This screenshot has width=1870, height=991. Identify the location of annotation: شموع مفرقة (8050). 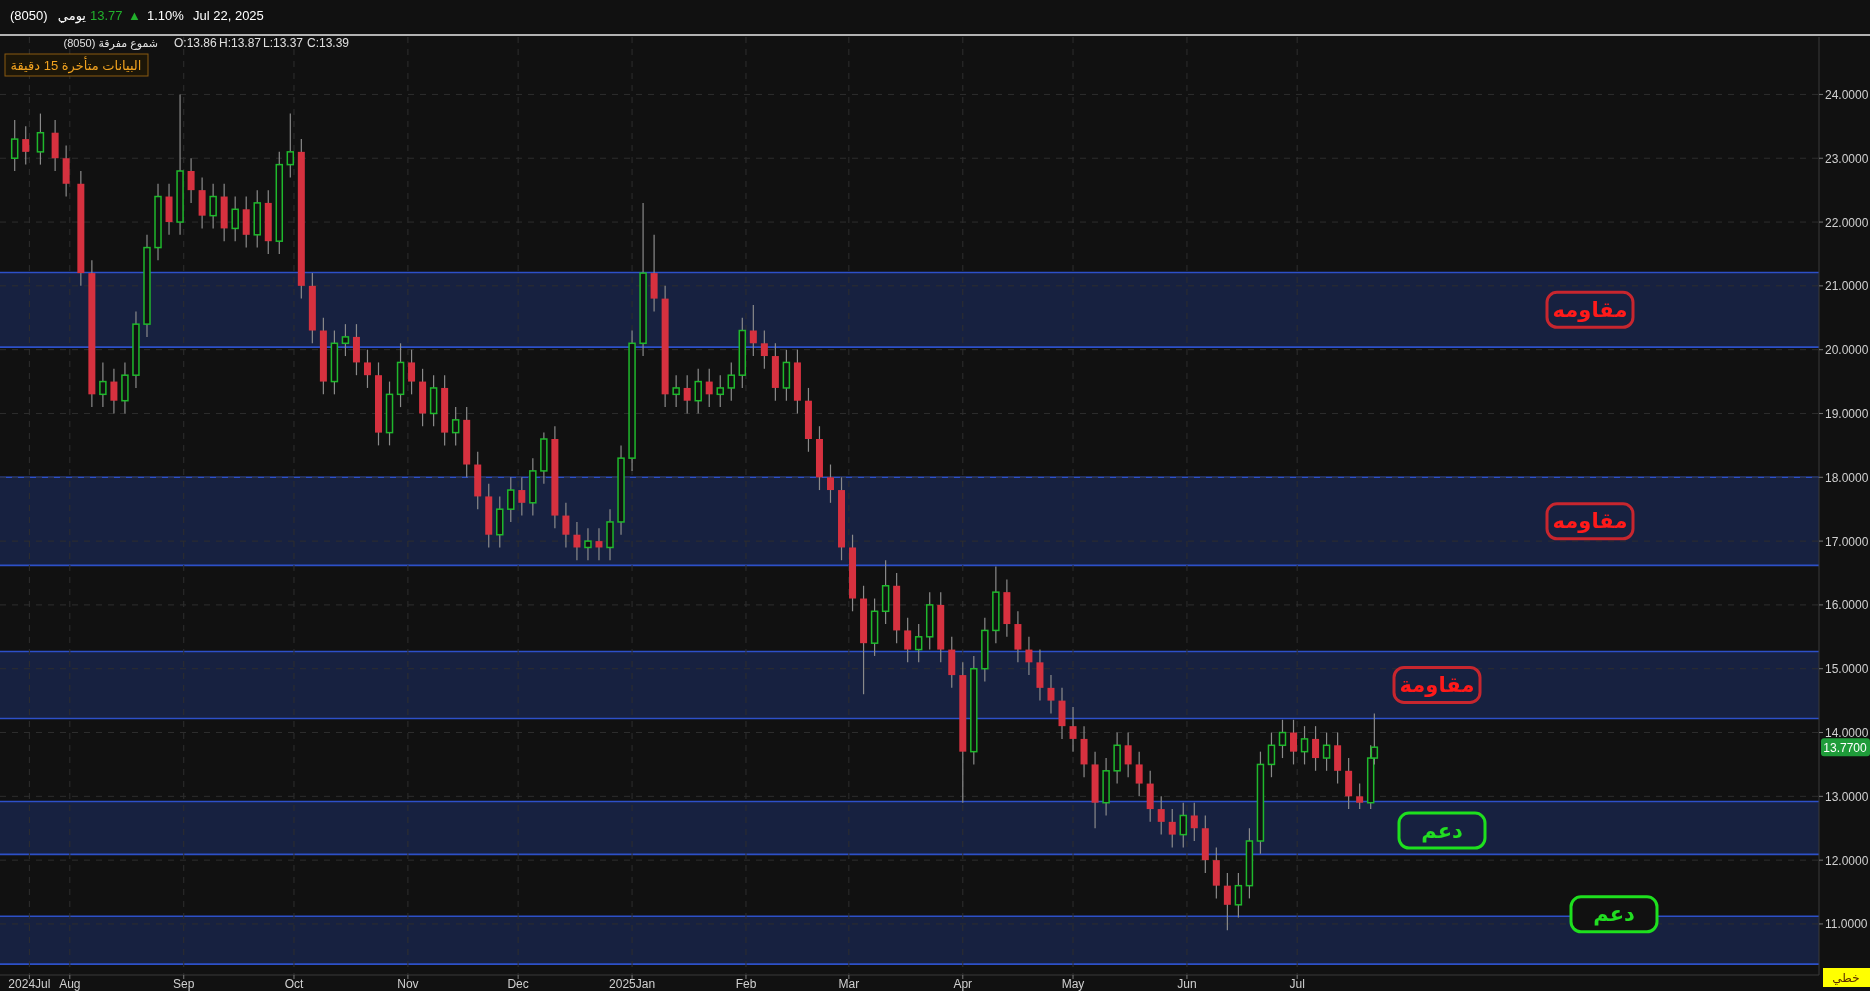
(110, 43).